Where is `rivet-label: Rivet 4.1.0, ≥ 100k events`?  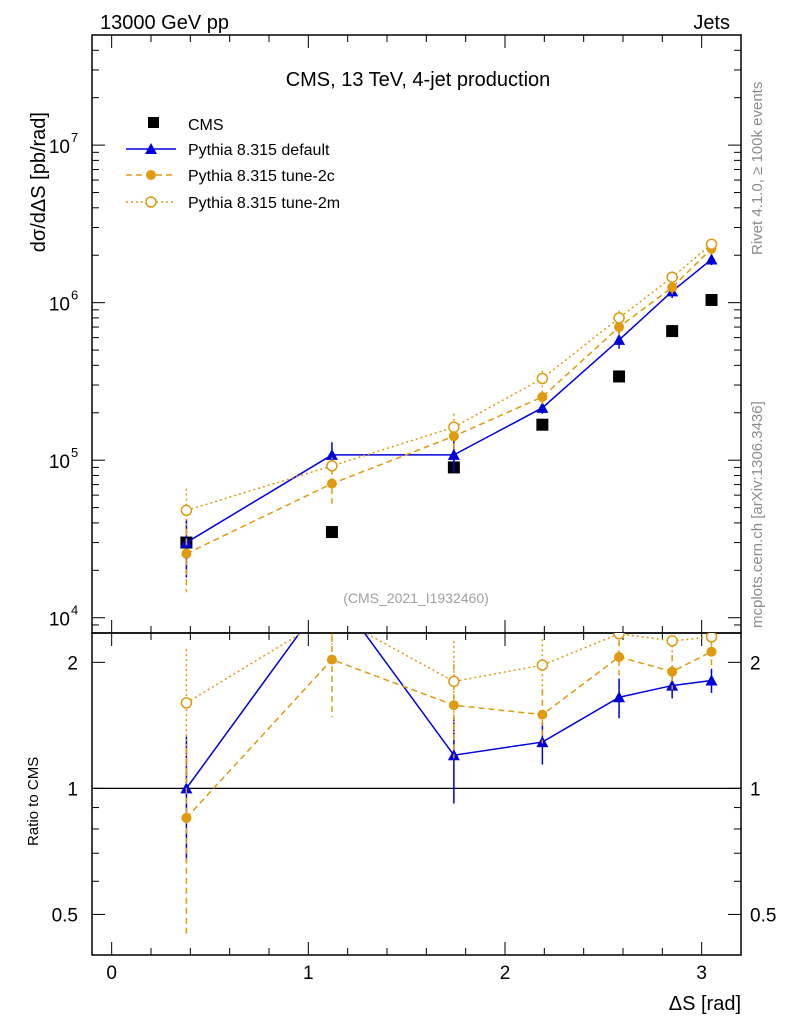
rivet-label: Rivet 4.1.0, ≥ 100k events is located at coordinates (757, 168).